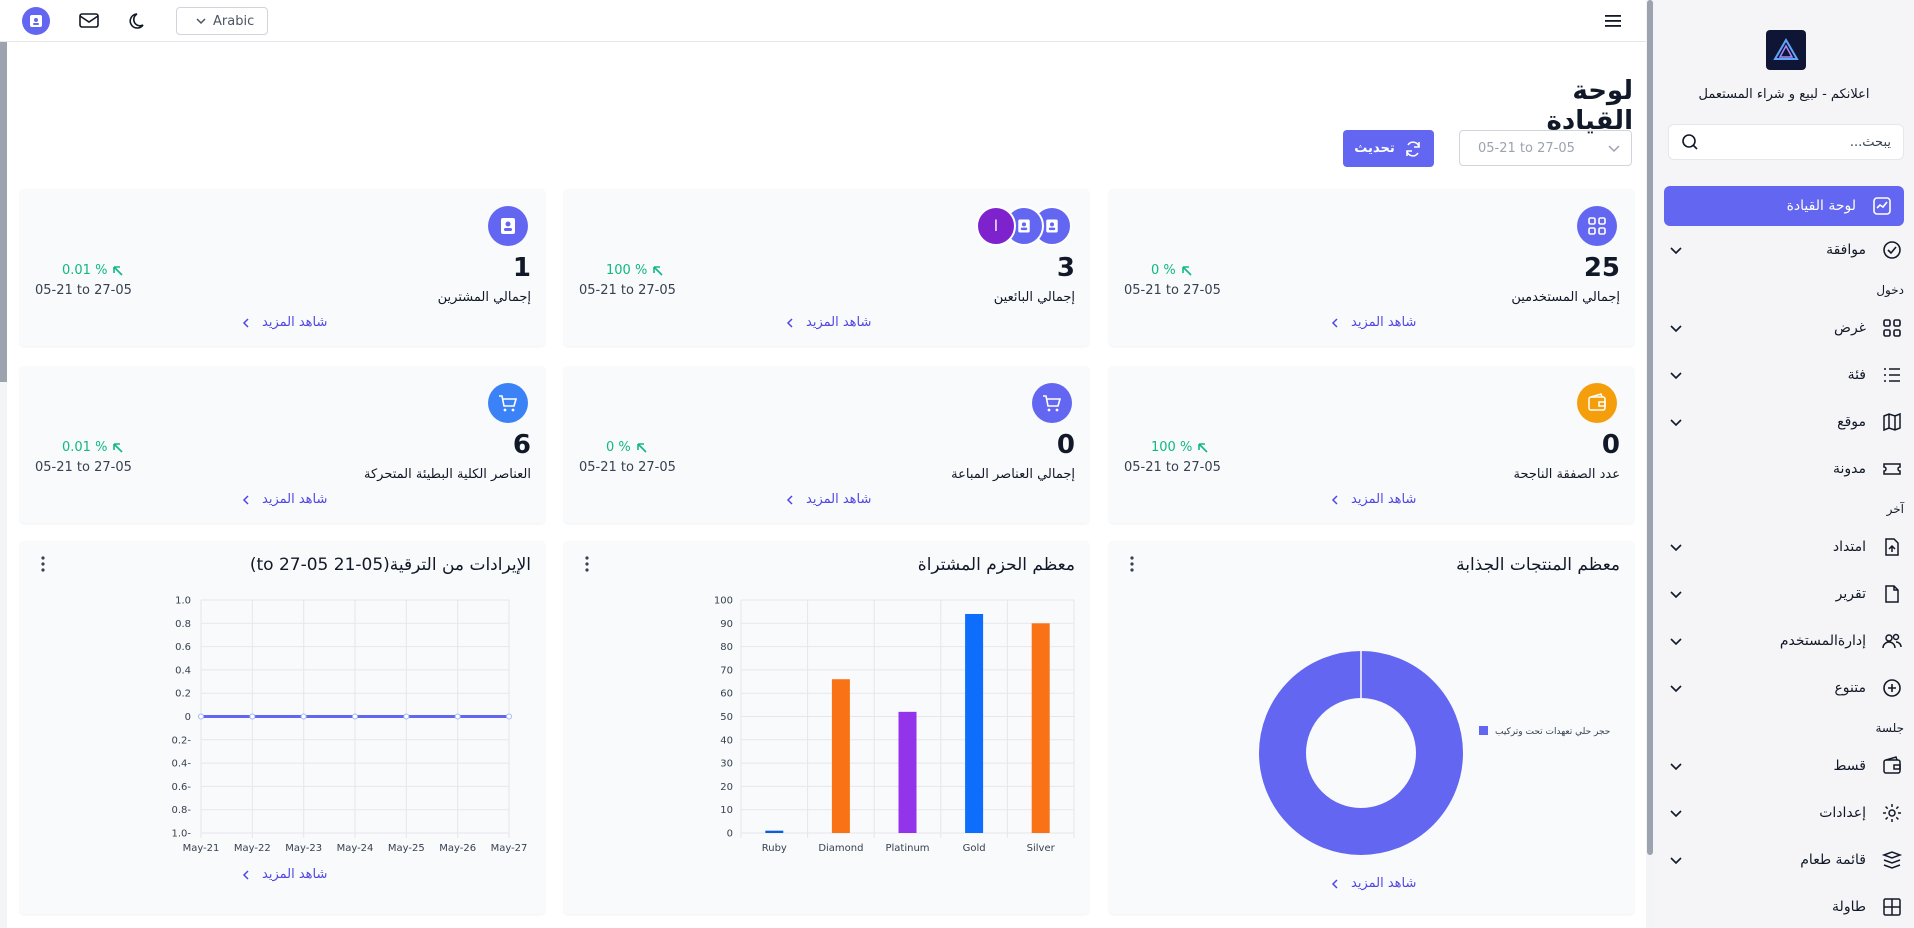 Image resolution: width=1914 pixels, height=928 pixels. I want to click on chevron-left-icon, so click(245, 499).